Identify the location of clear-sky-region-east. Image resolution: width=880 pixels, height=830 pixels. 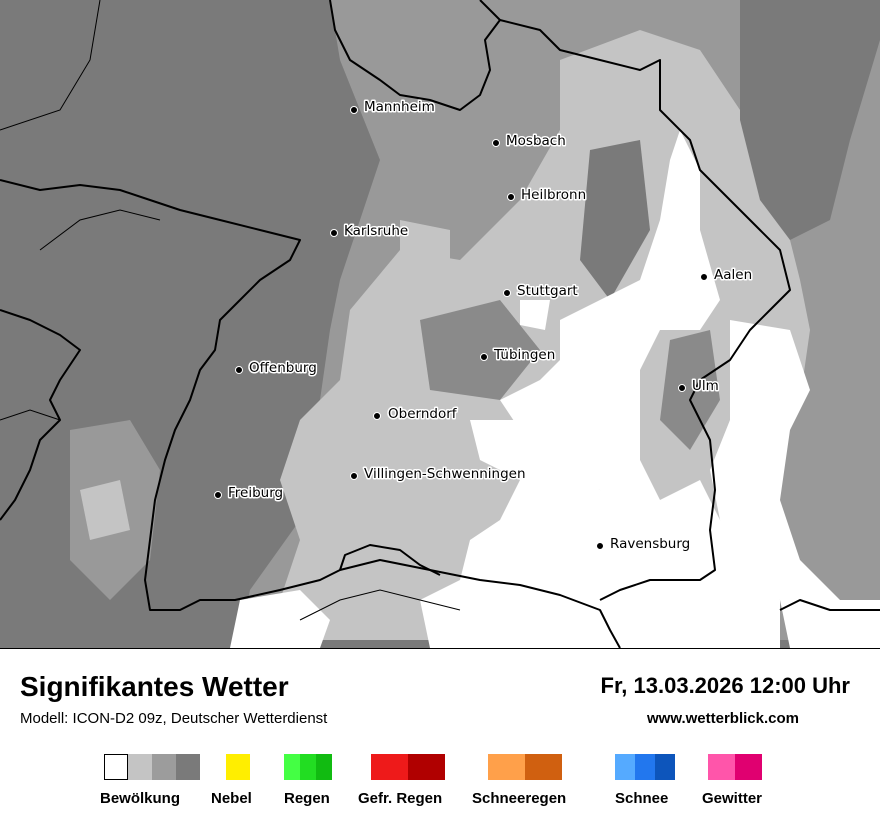
(795, 484).